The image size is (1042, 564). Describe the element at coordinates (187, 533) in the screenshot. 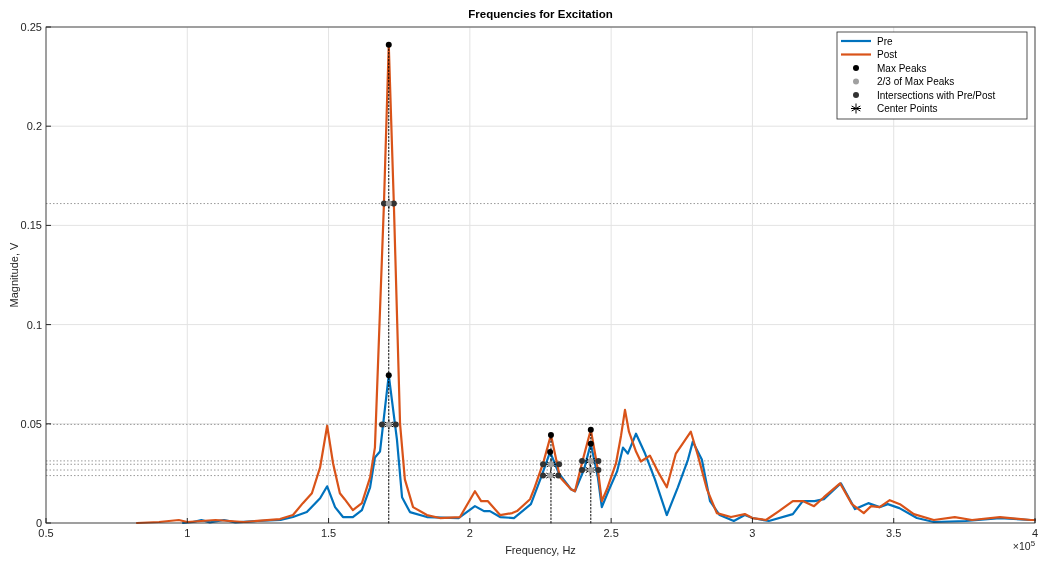

I see `x-tick-label: 1` at that location.